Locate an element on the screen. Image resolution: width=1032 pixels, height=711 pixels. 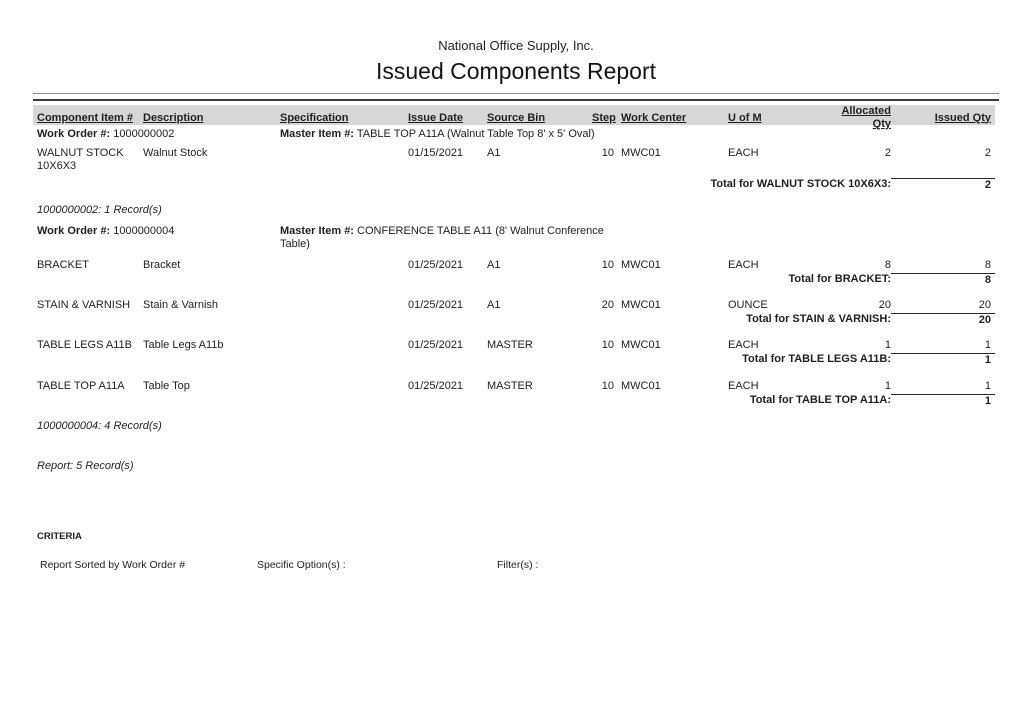
column-header-source-bin: Source Bin is located at coordinates (516, 117).